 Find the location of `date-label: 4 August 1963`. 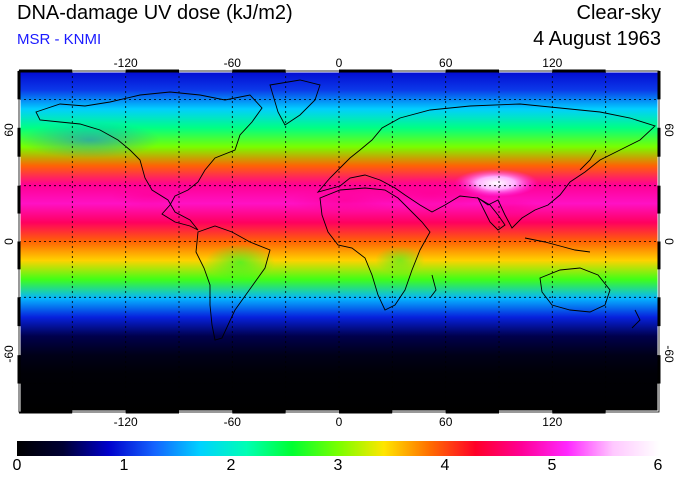

date-label: 4 August 1963 is located at coordinates (597, 39).